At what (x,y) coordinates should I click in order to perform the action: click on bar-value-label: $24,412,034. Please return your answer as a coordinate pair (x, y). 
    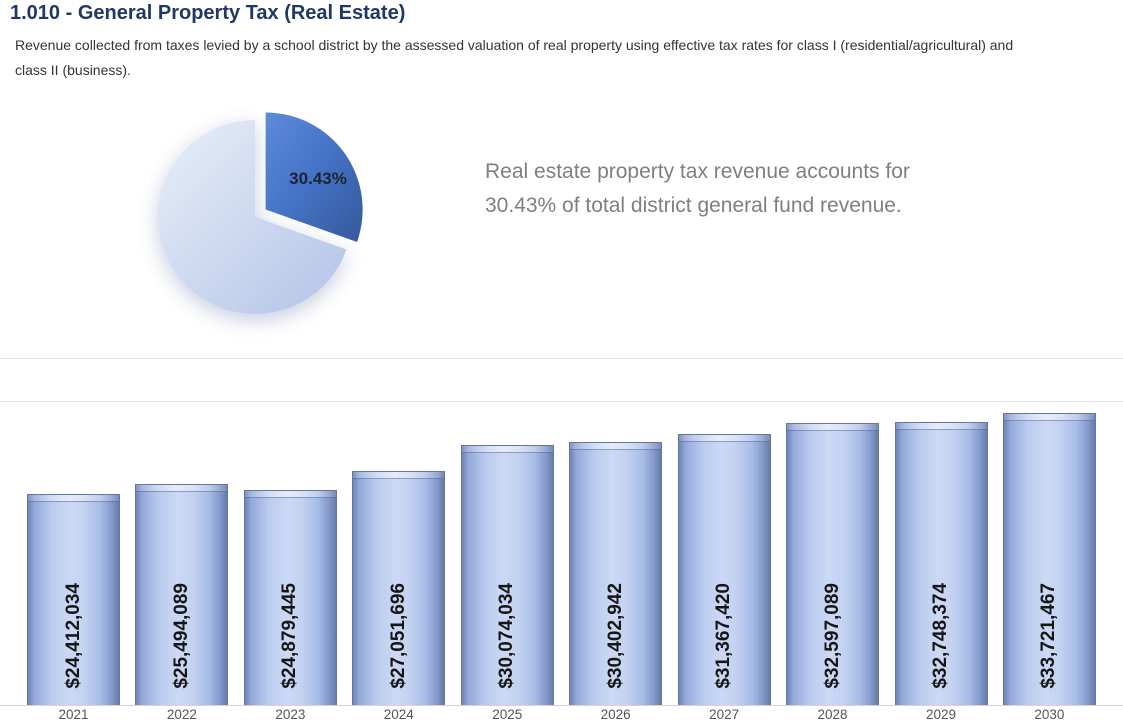
    Looking at the image, I should click on (73, 636).